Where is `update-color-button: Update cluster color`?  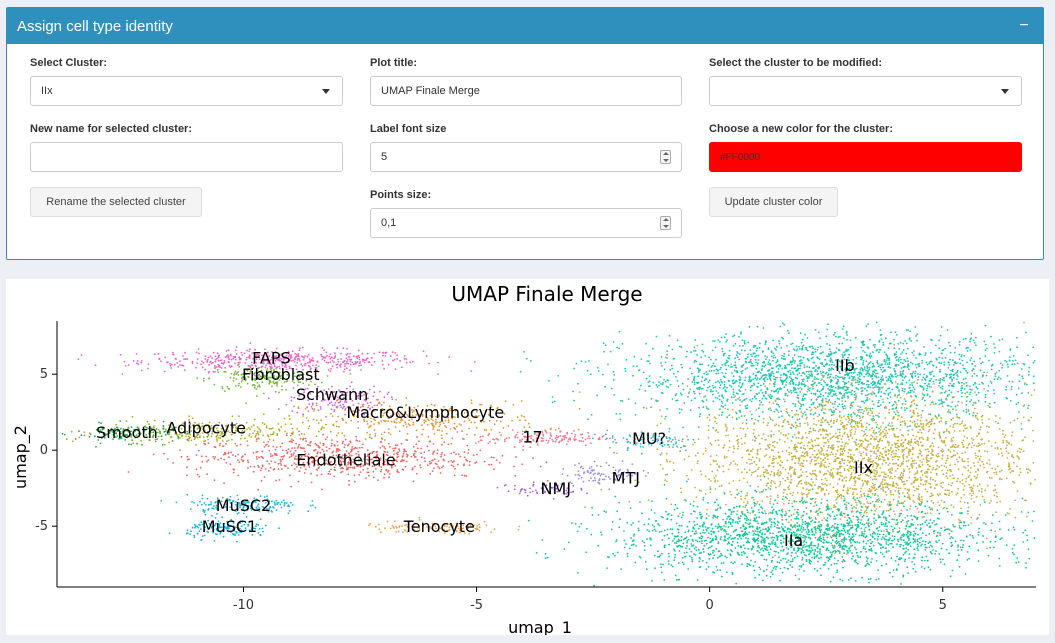
update-color-button: Update cluster color is located at coordinates (773, 202).